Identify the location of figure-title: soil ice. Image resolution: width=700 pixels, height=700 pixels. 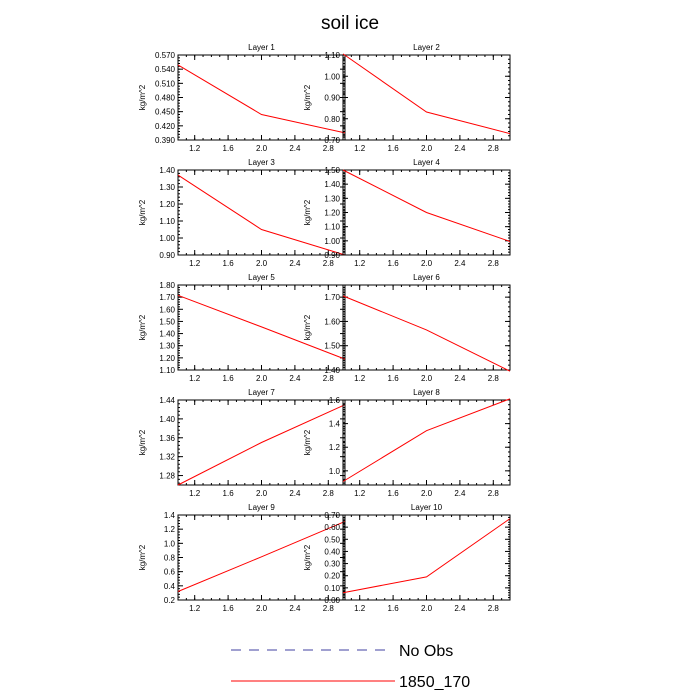
(350, 23).